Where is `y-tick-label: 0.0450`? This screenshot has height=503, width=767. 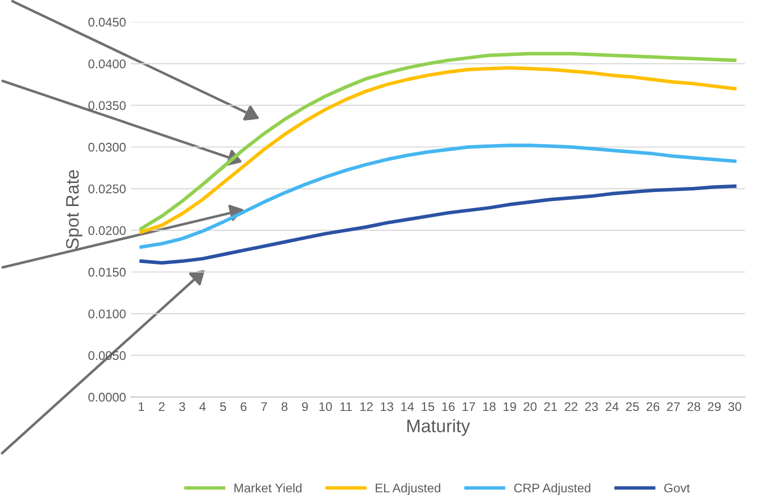 y-tick-label: 0.0450 is located at coordinates (107, 22).